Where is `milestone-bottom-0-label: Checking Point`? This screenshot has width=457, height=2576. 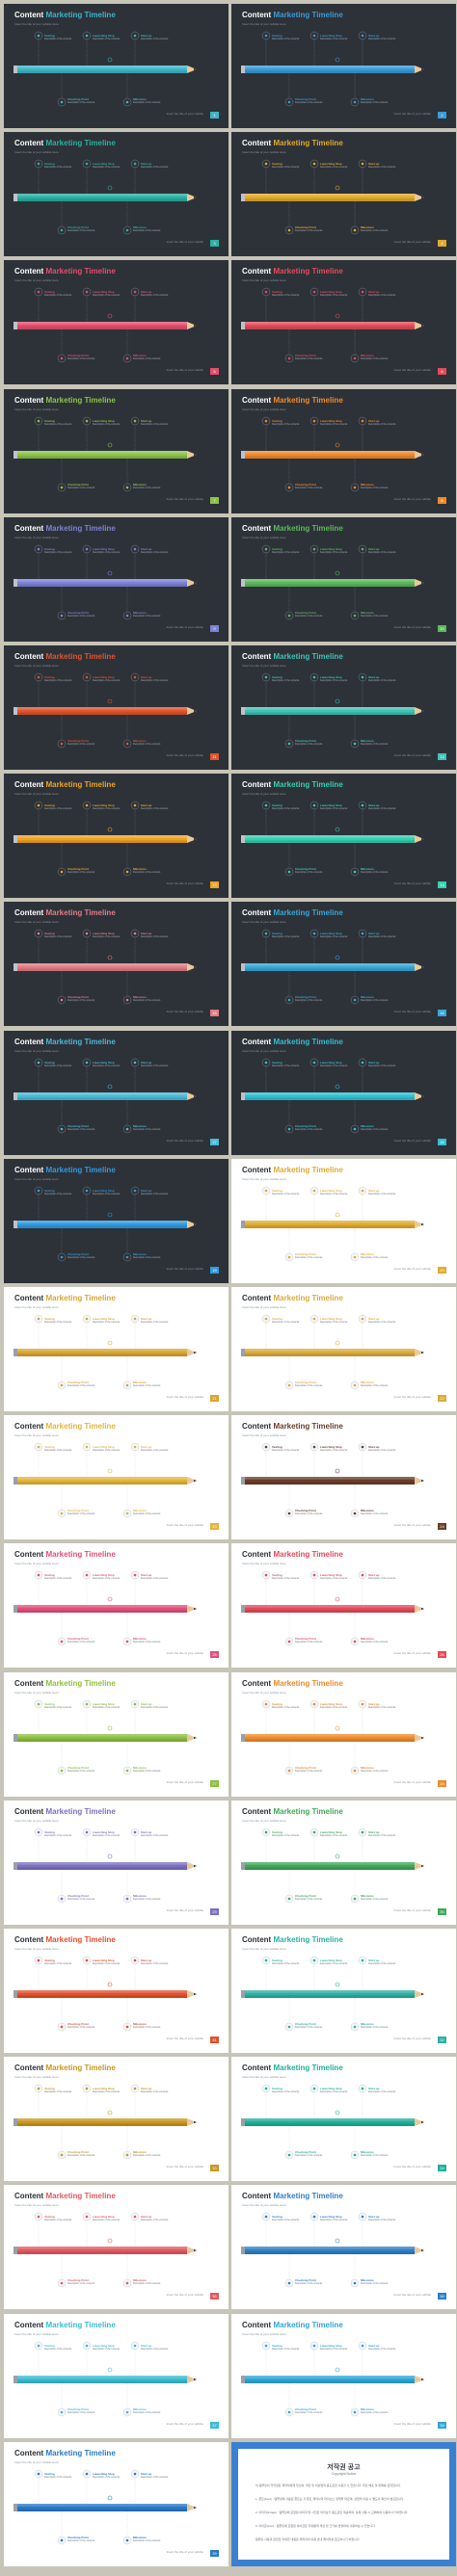
milestone-bottom-0-label: Checking Point is located at coordinates (78, 1767).